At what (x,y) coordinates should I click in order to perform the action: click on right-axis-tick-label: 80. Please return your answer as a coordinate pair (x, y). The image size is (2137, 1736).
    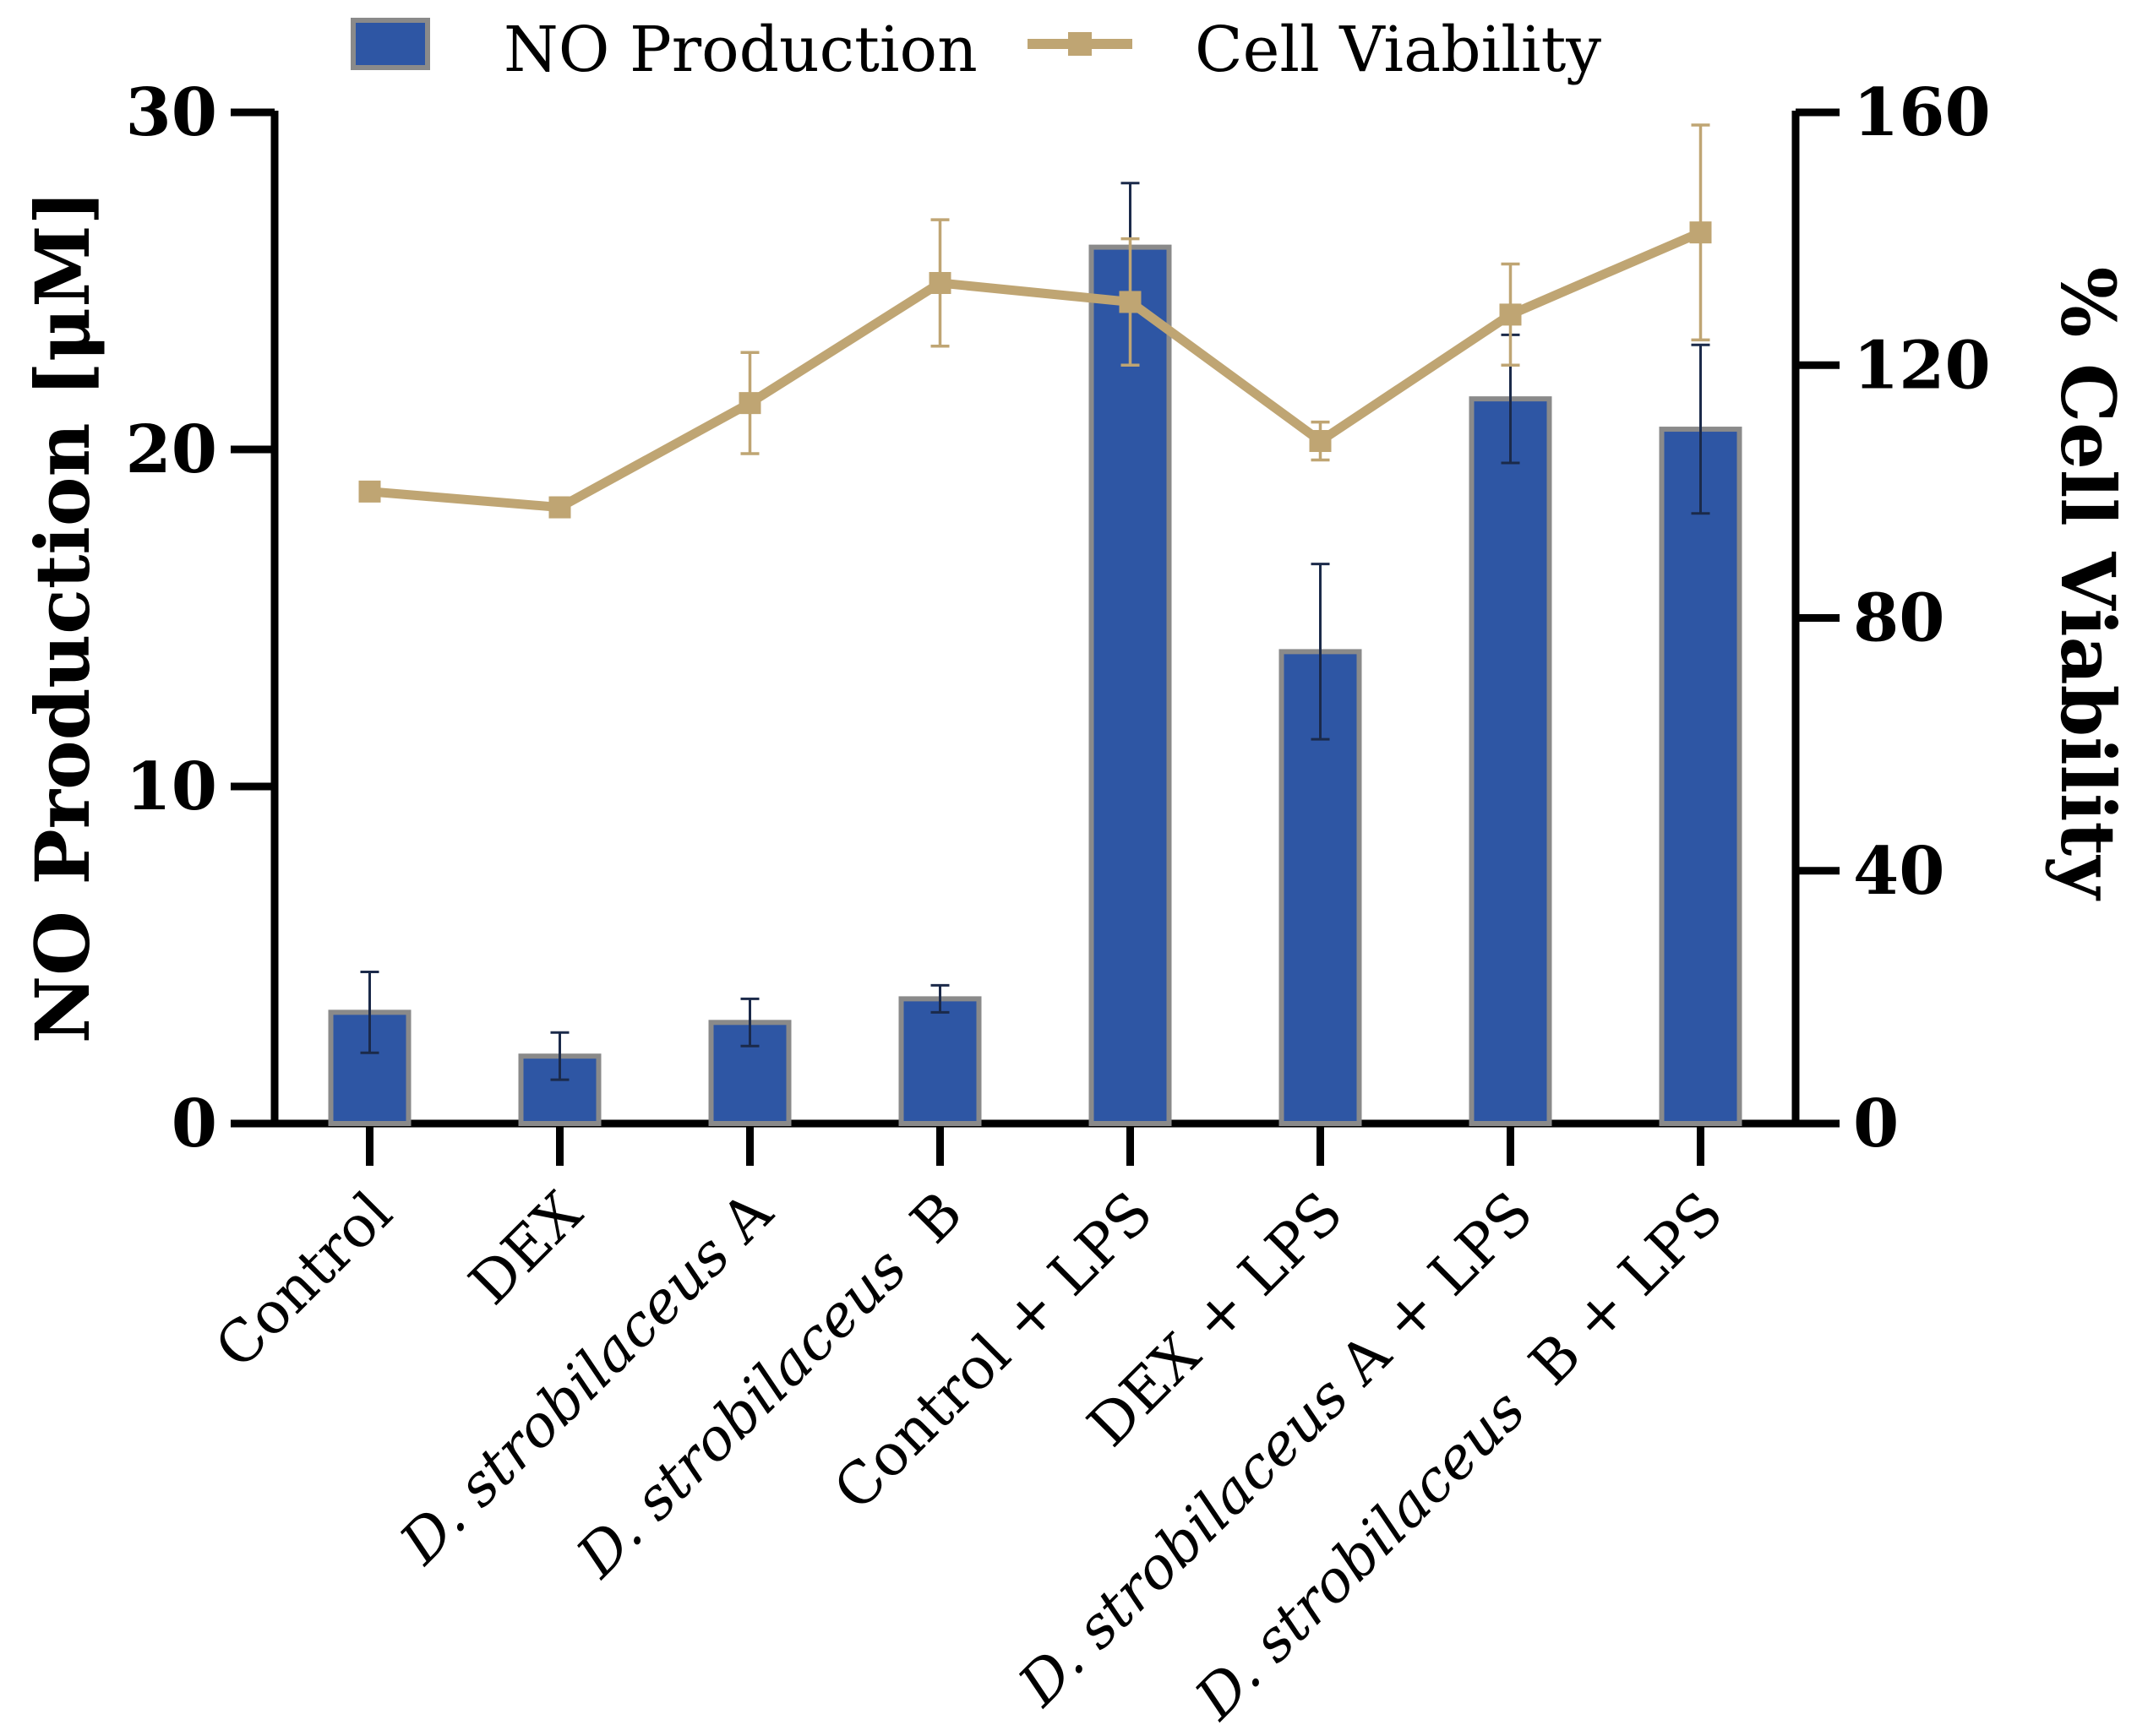
    Looking at the image, I should click on (1899, 618).